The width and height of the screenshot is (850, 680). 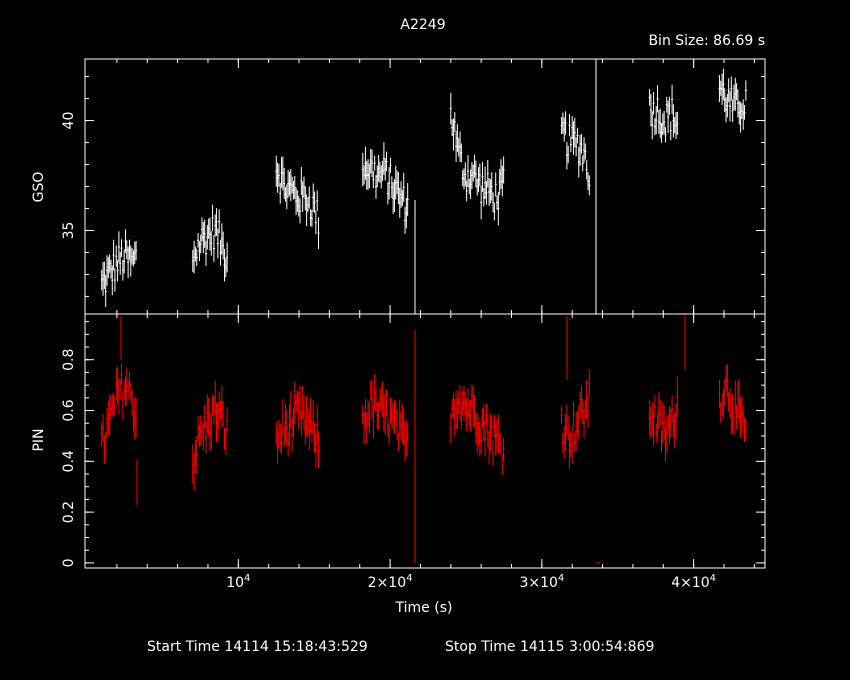 What do you see at coordinates (390, 582) in the screenshot?
I see `x-tick-label: 2×104` at bounding box center [390, 582].